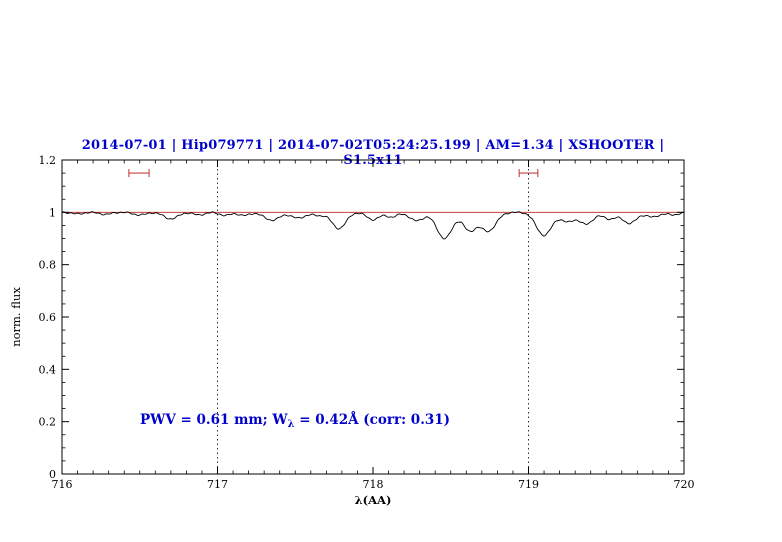 The width and height of the screenshot is (782, 542). I want to click on pwv-annotation-prefix: PWV = 0.61 mm; W, so click(214, 420).